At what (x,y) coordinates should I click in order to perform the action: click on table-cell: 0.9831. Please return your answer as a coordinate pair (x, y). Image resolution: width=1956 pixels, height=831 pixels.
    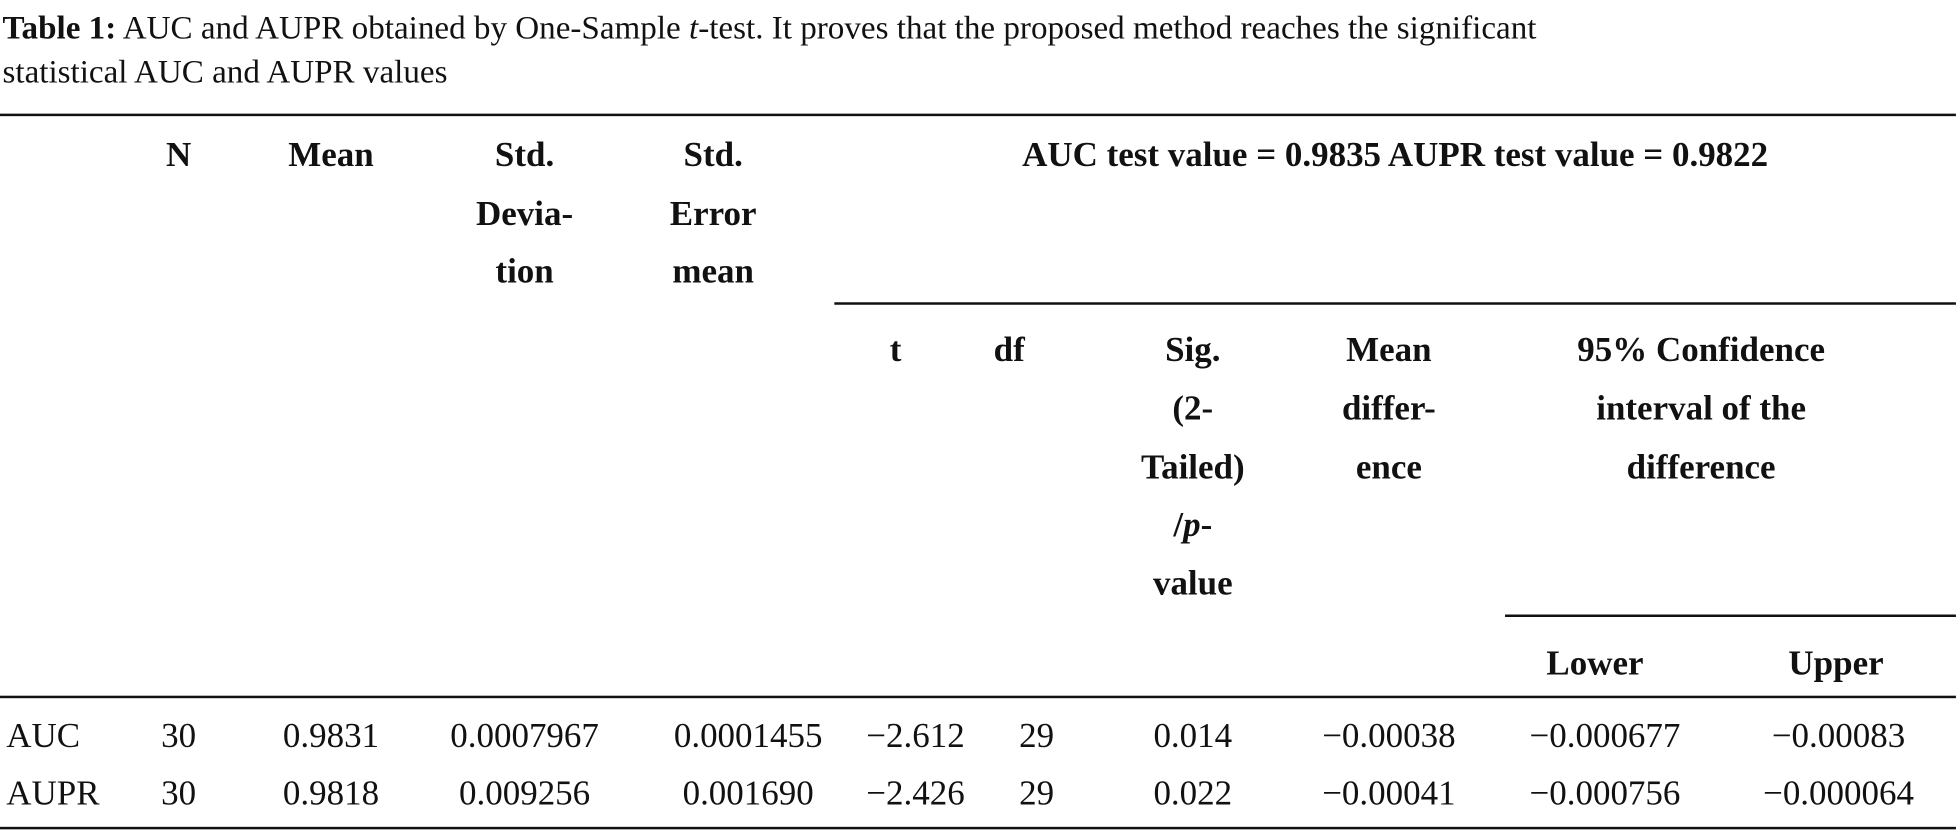
    Looking at the image, I should click on (331, 736).